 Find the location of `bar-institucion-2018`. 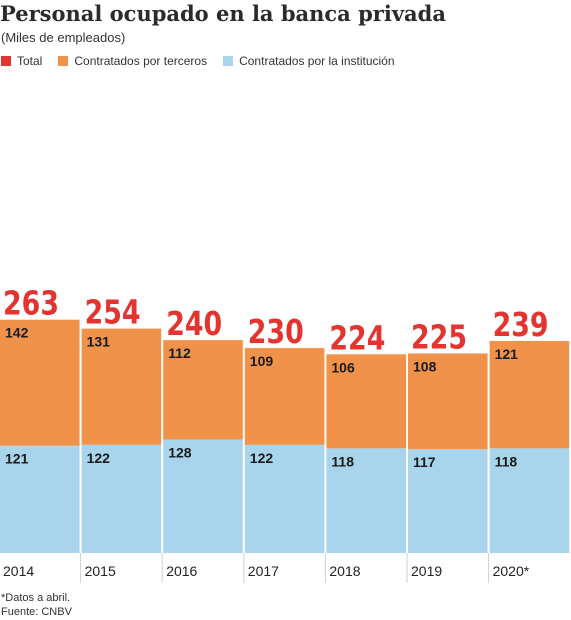

bar-institucion-2018 is located at coordinates (366, 500).